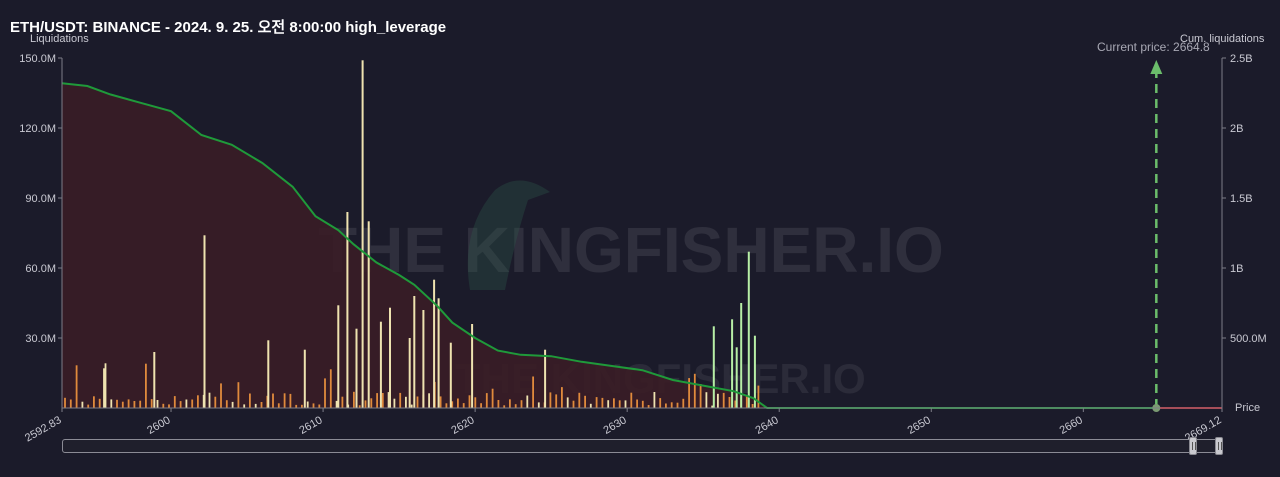  Describe the element at coordinates (1241, 199) in the screenshot. I see `y2-tick-label: 1.5B` at that location.